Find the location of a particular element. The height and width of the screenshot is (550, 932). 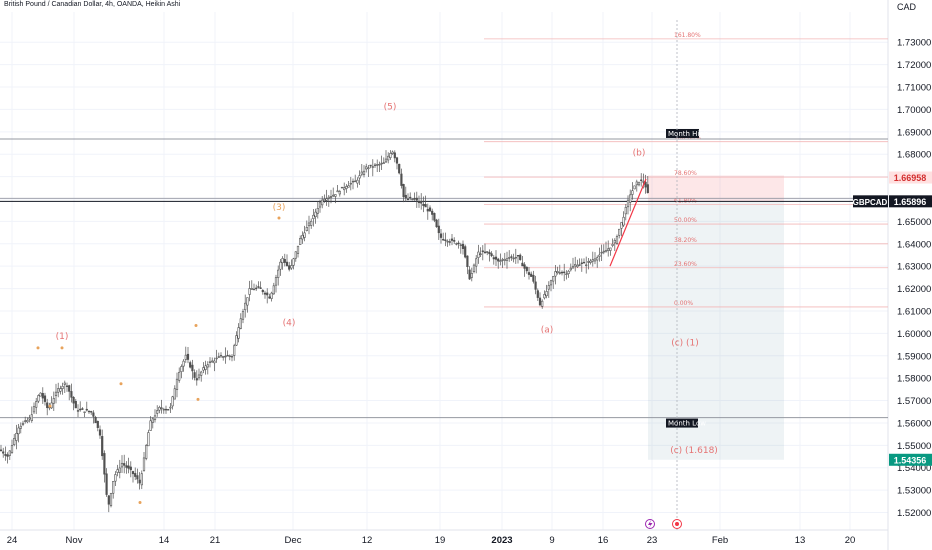

stop-zone is located at coordinates (716, 188).